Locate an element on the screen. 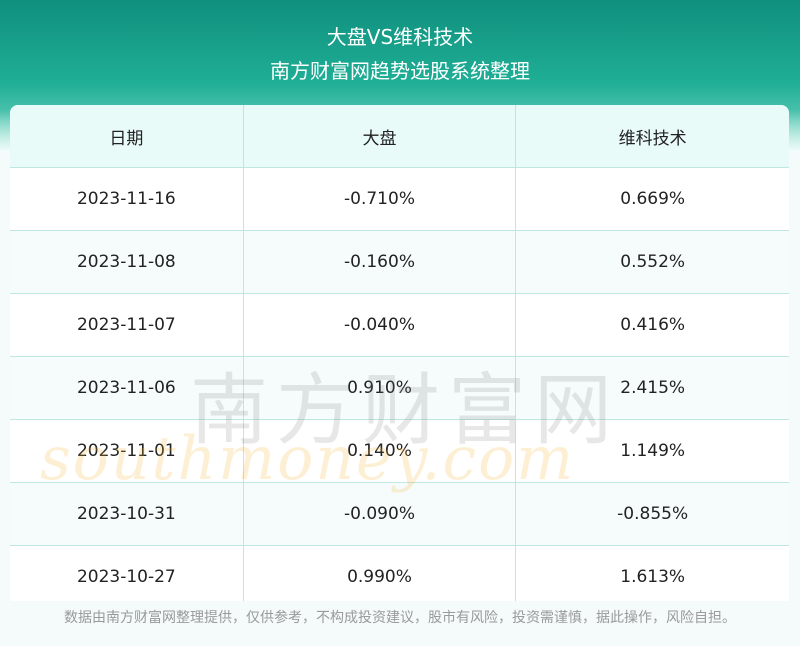  page-title: 大盘VS维科技术 is located at coordinates (400, 37).